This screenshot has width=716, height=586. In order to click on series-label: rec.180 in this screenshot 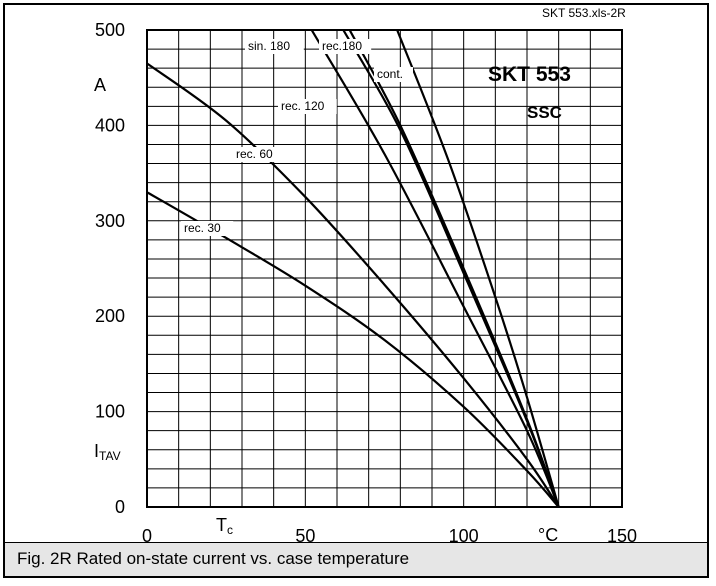, I will do `click(342, 46)`.